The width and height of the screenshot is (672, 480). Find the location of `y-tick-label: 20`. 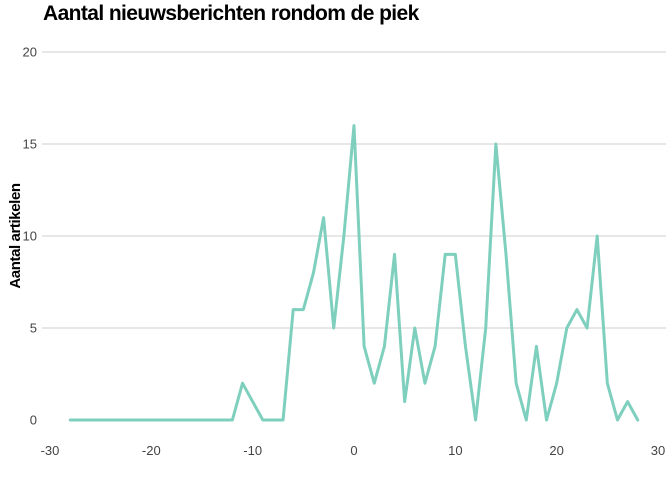

y-tick-label: 20 is located at coordinates (30, 52).